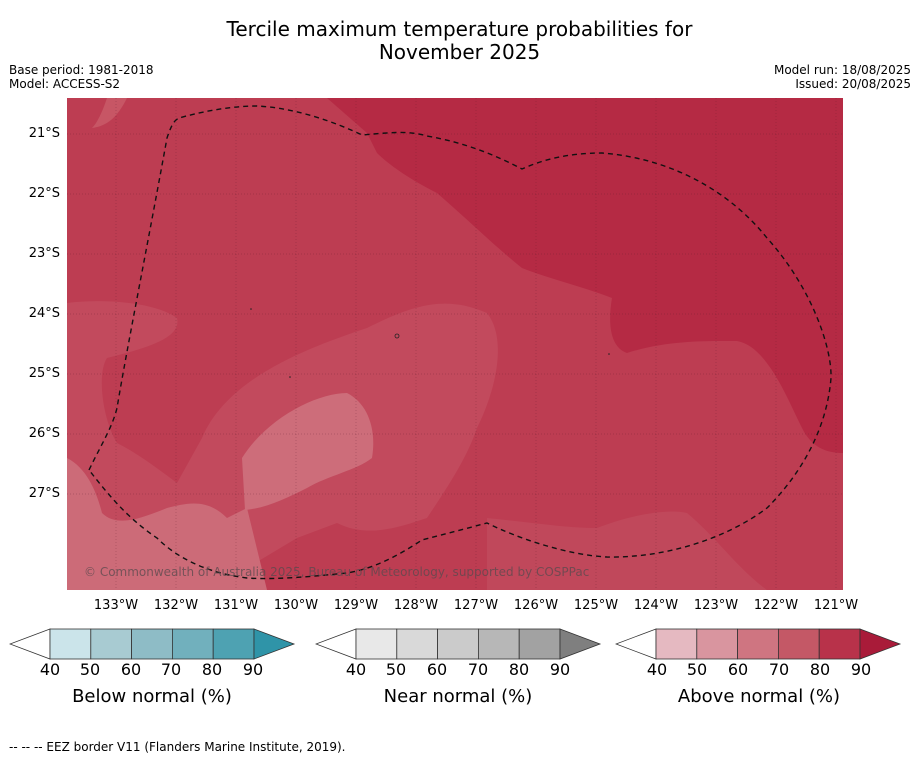 The width and height of the screenshot is (919, 758). I want to click on lat-label: 23°S, so click(44, 253).